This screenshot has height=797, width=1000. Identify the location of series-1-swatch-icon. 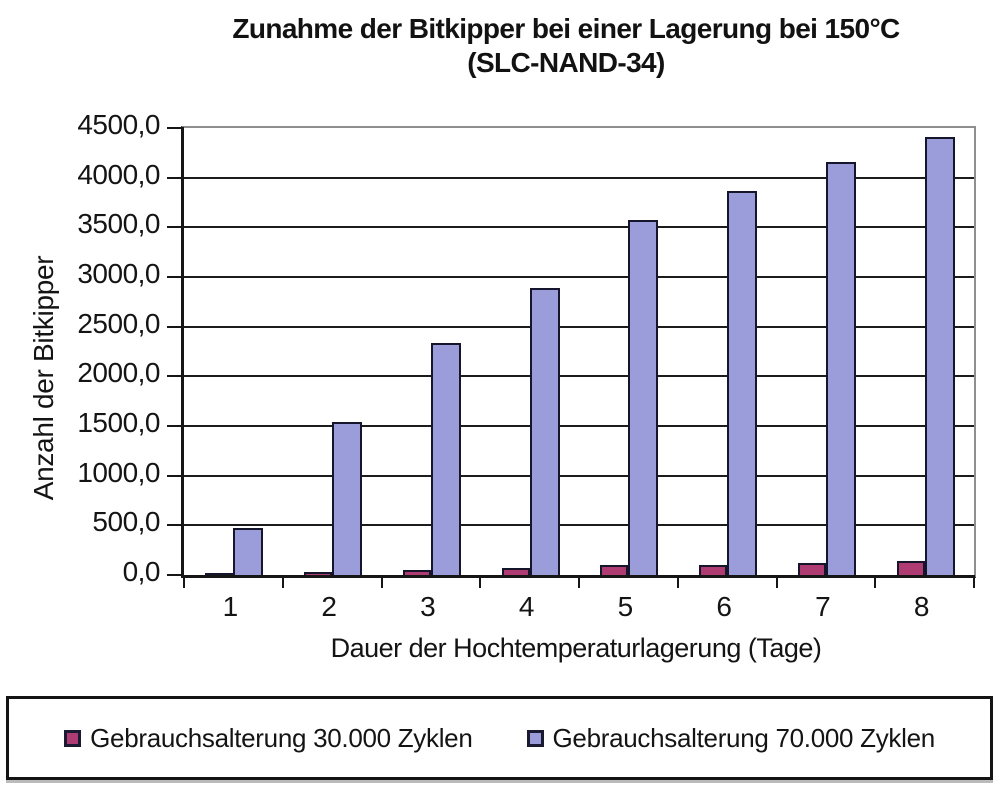
(73, 738).